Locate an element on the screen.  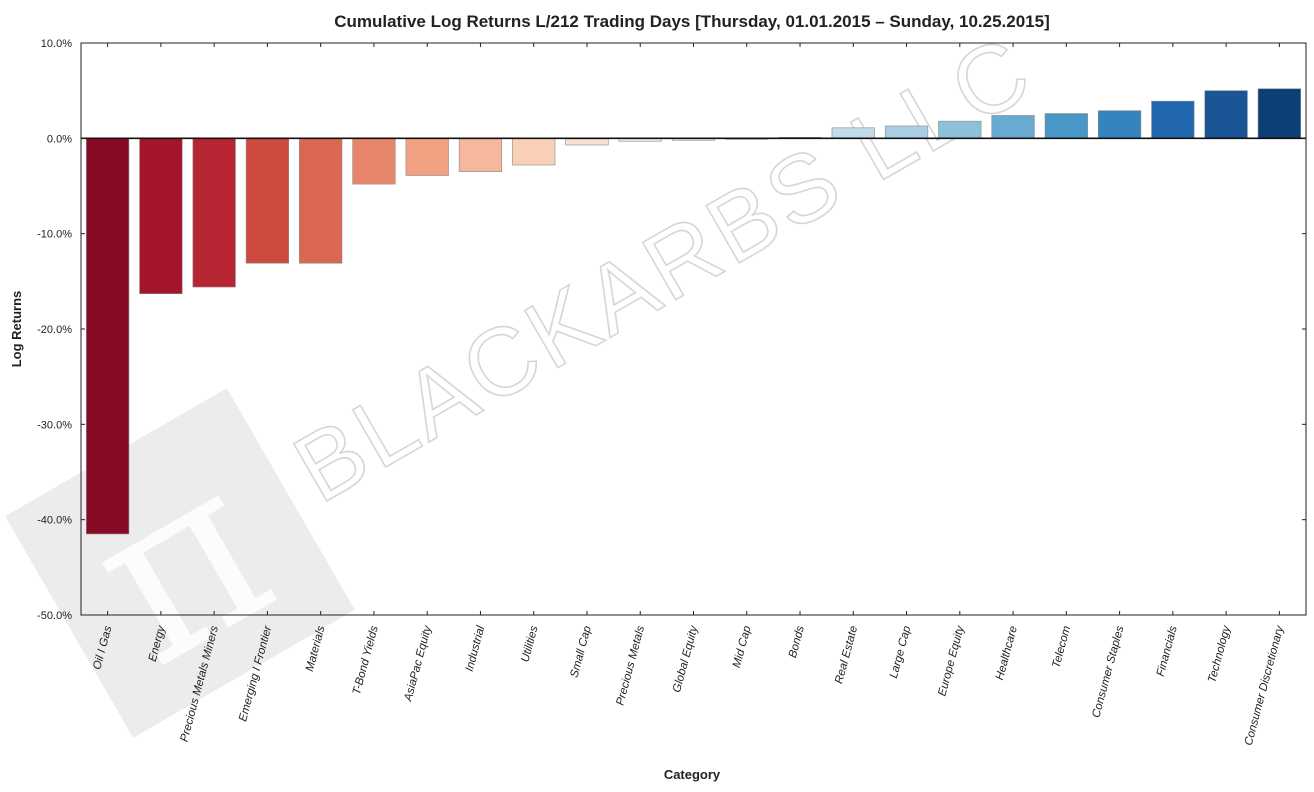
y-tick-label: 0.0% is located at coordinates (59, 139).